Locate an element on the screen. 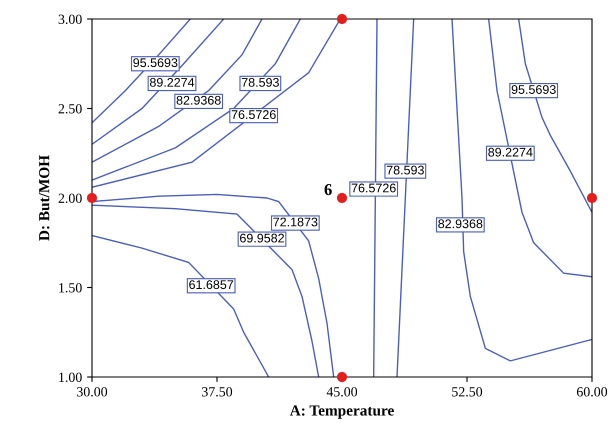 This screenshot has width=615, height=438. annotation: 61.6857 is located at coordinates (211, 285).